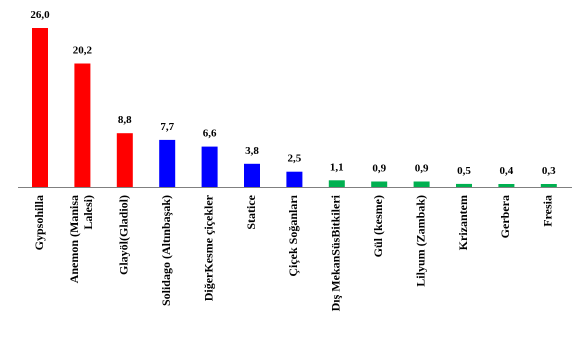  I want to click on value-label-2: 8,8, so click(125, 120).